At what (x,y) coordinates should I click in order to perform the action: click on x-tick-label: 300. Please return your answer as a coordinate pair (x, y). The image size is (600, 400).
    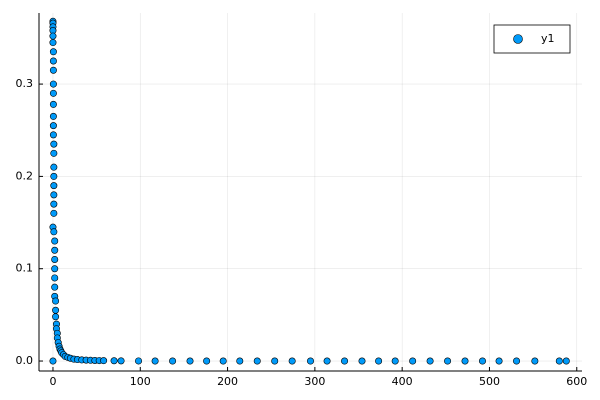
    Looking at the image, I should click on (314, 381).